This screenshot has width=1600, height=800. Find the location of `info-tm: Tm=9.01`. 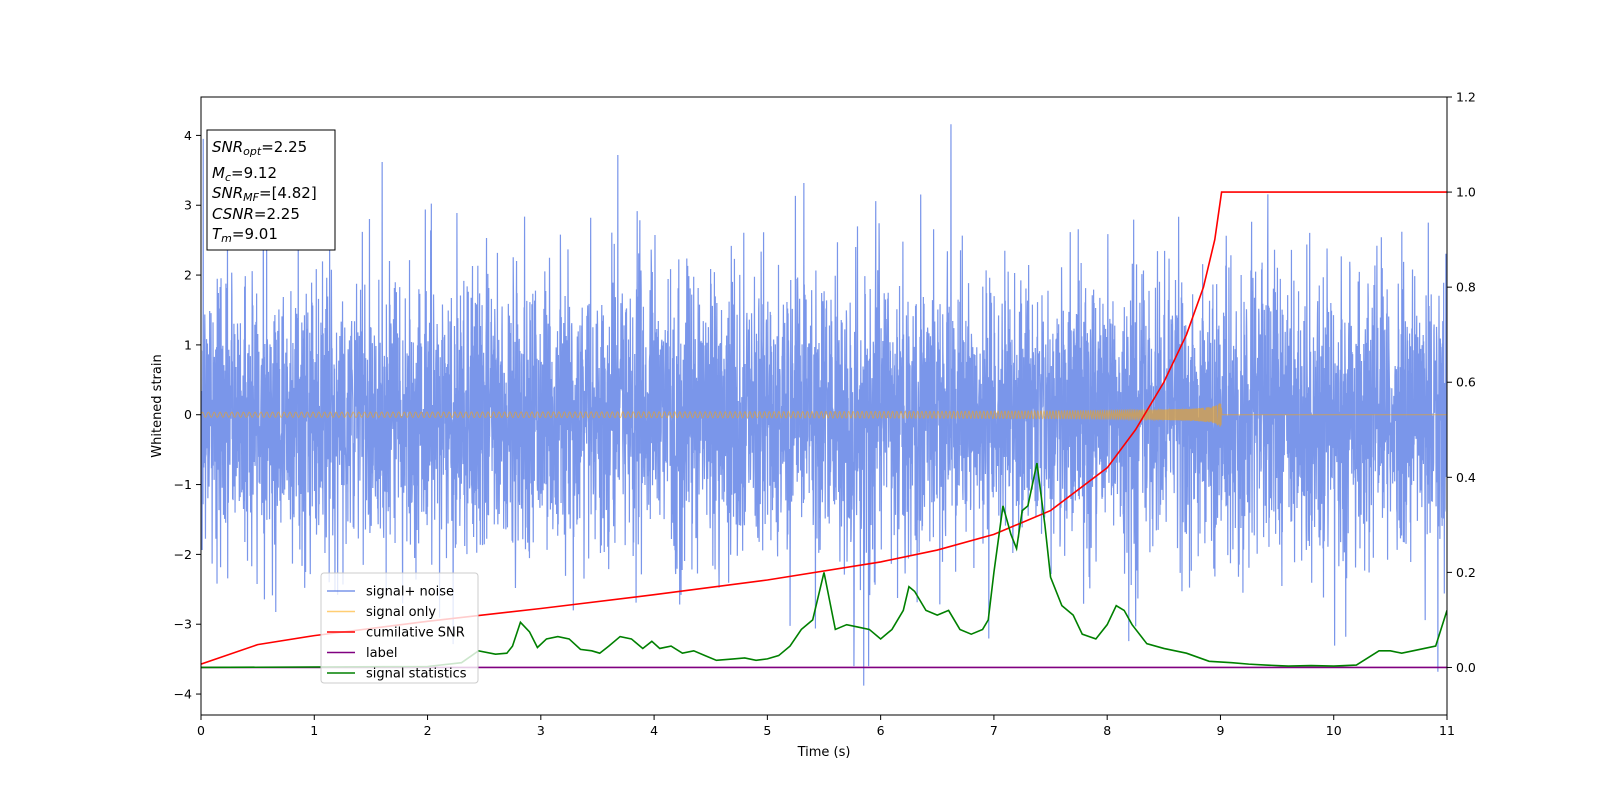

info-tm: Tm=9.01 is located at coordinates (245, 235).